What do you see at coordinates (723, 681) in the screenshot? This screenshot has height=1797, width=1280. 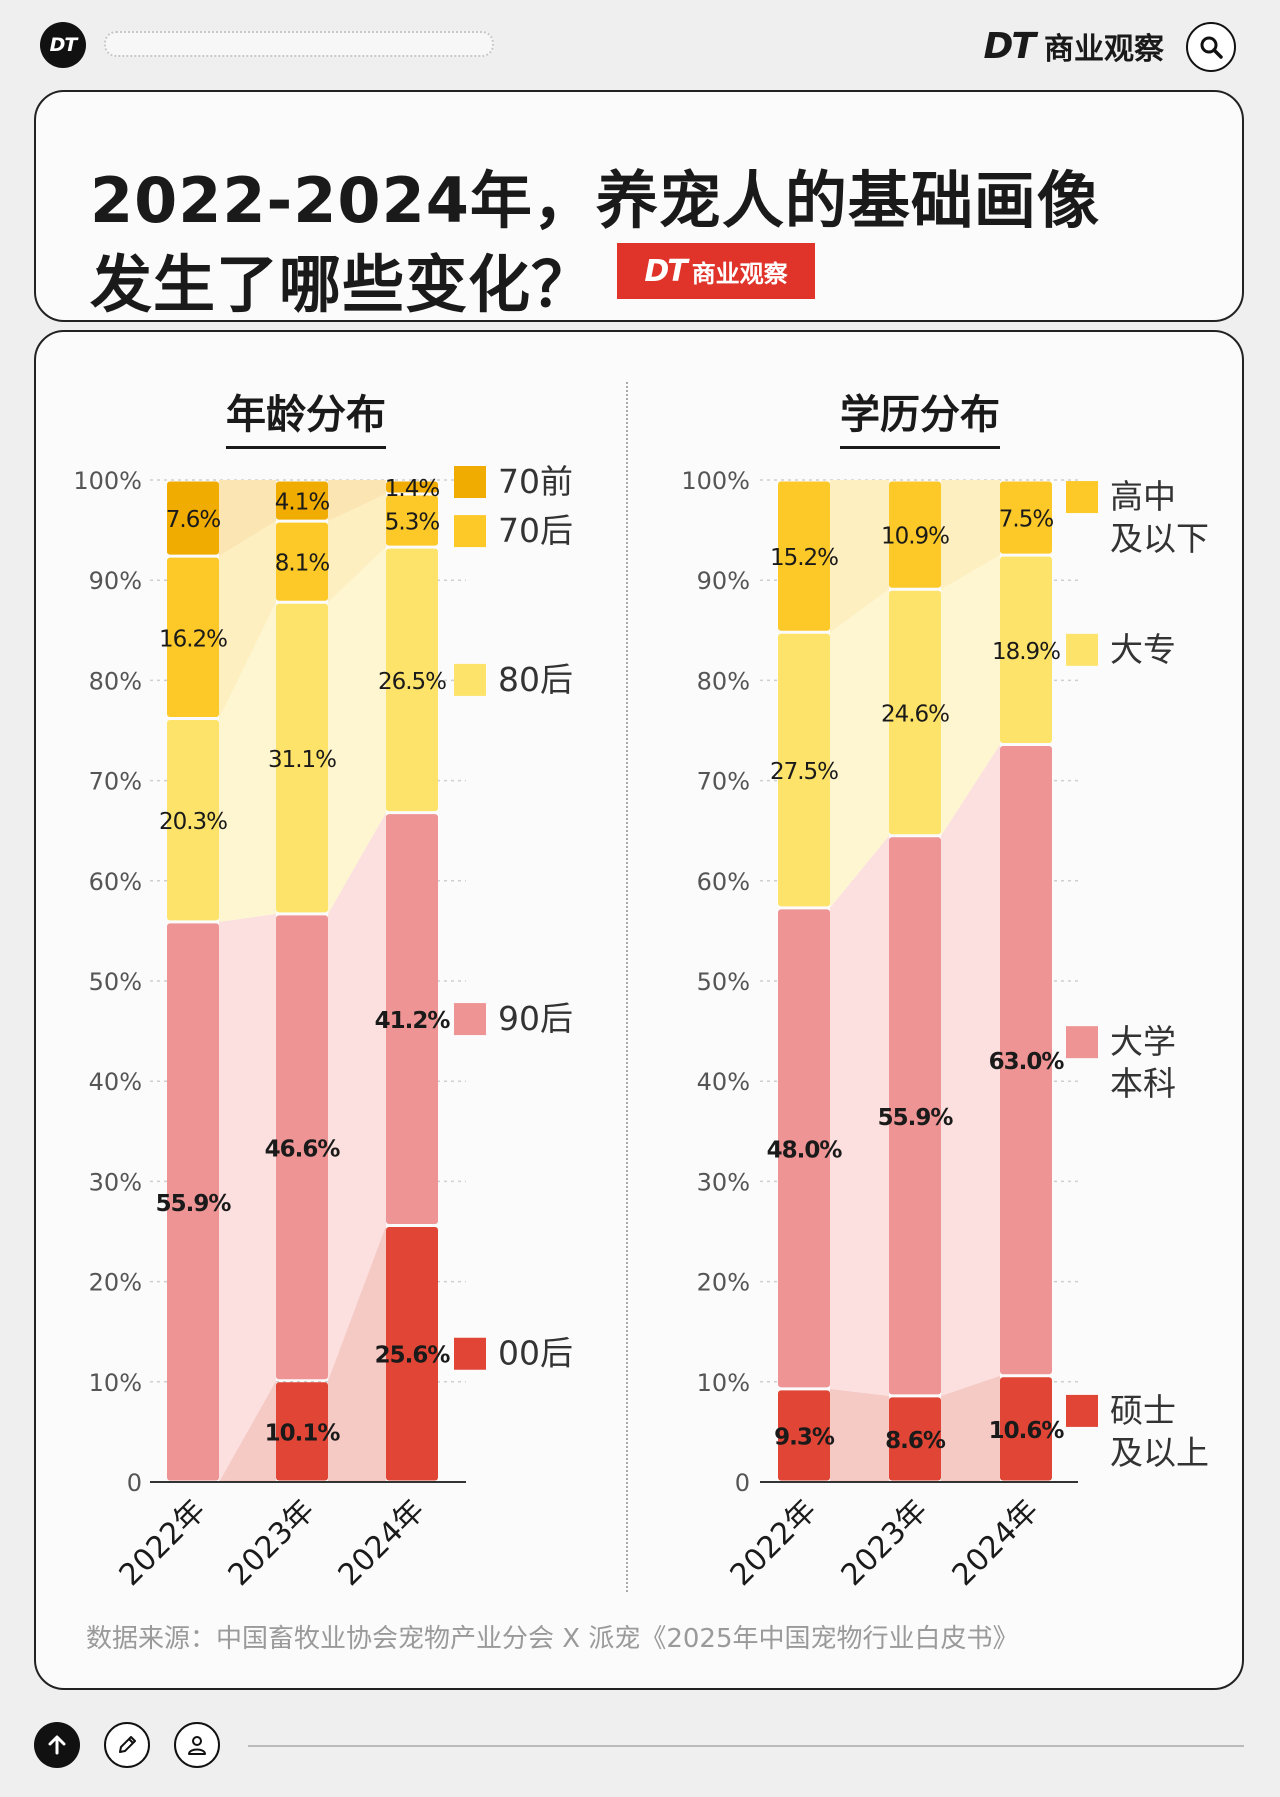 I see `edu-y-tick-label: 80%` at bounding box center [723, 681].